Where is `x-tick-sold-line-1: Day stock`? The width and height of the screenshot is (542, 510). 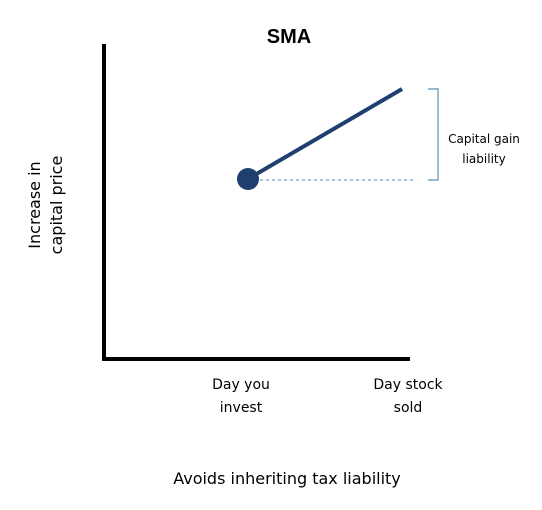
x-tick-sold-line-1: Day stock is located at coordinates (408, 385).